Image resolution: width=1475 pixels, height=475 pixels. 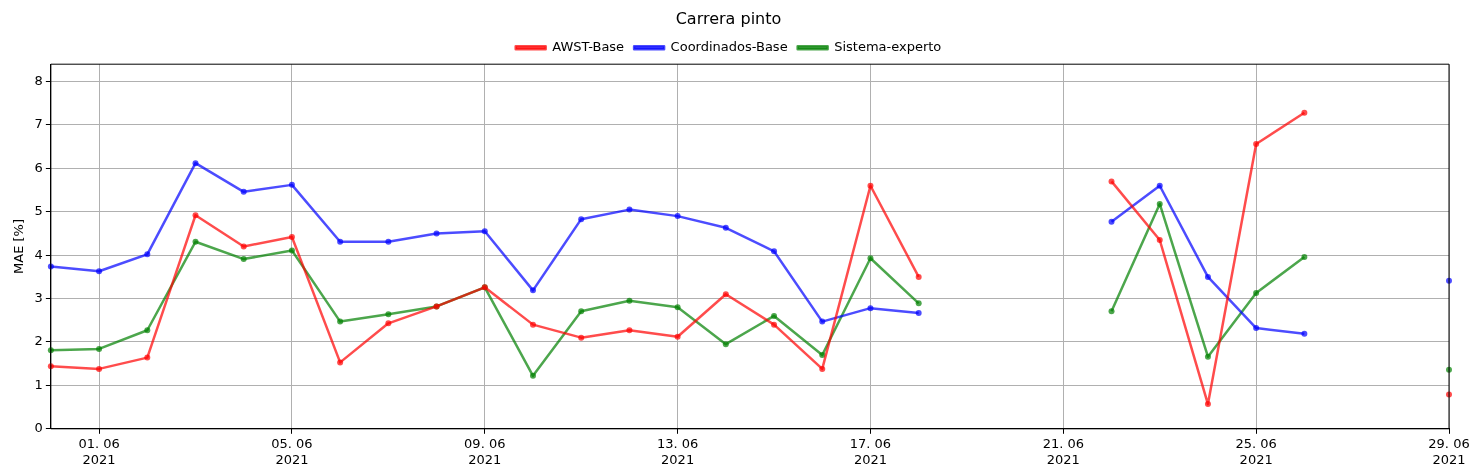 I want to click on x-tick-label: 09. 06 2021, so click(x=485, y=451).